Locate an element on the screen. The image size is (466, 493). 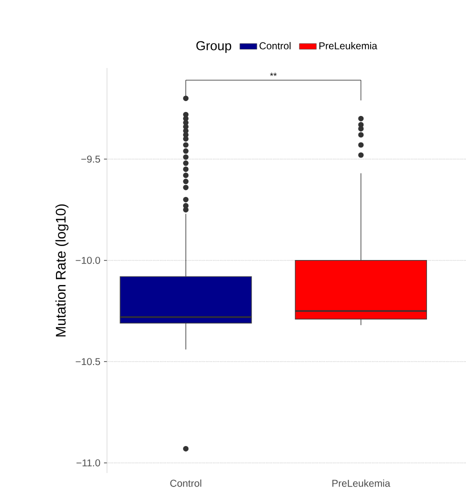
legend-label: PreLeukemia is located at coordinates (348, 46).